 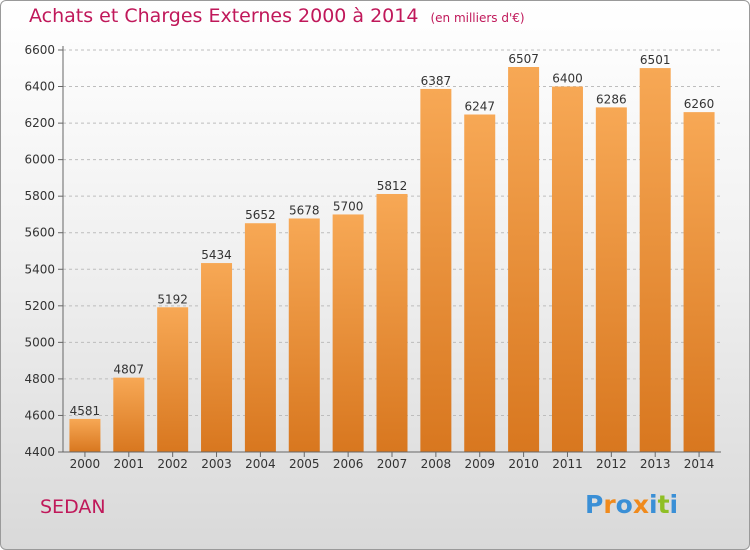 What do you see at coordinates (699, 104) in the screenshot?
I see `value-label: 6260` at bounding box center [699, 104].